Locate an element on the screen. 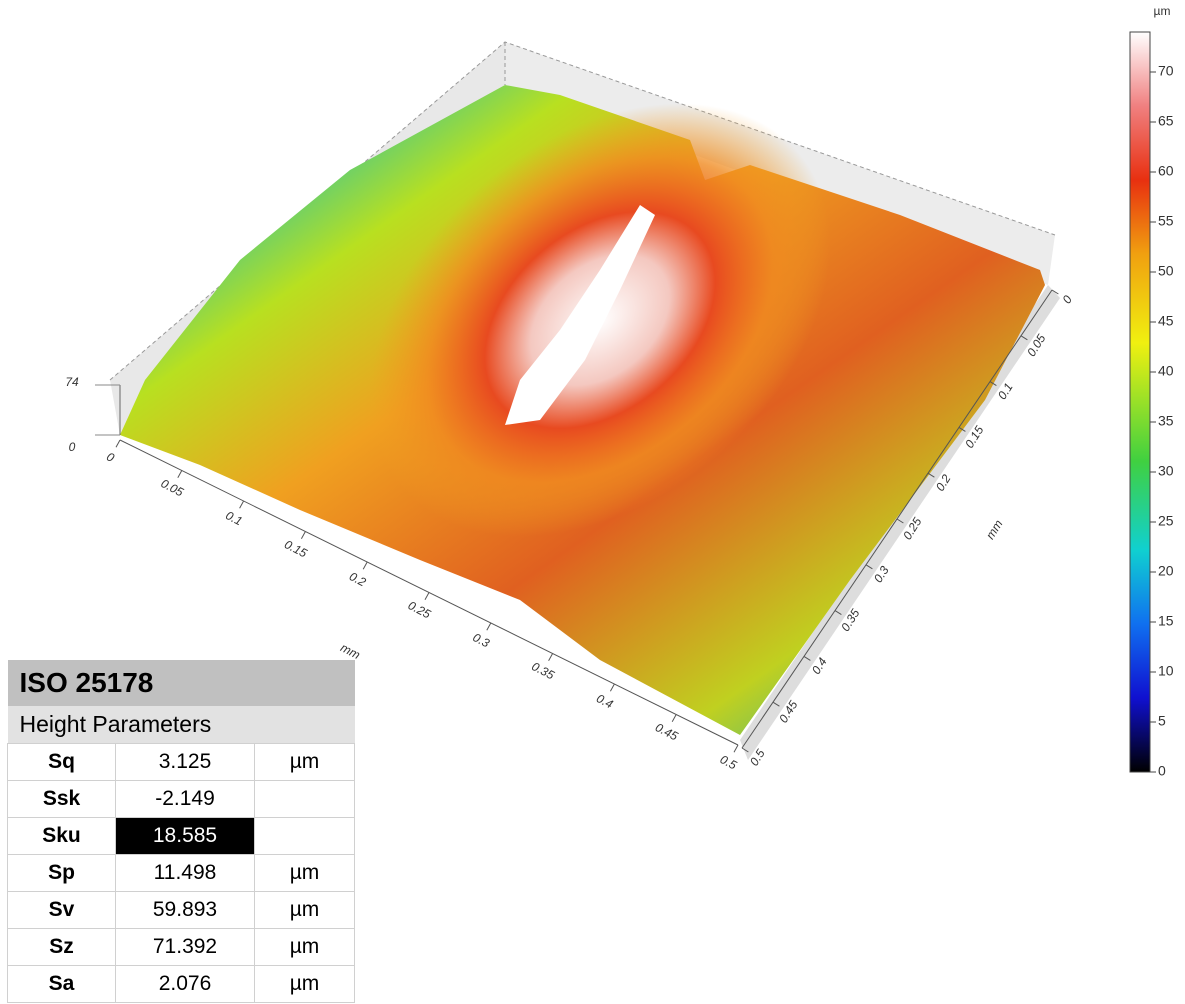 The height and width of the screenshot is (1004, 1185). table-cell: 3.125 is located at coordinates (185, 762).